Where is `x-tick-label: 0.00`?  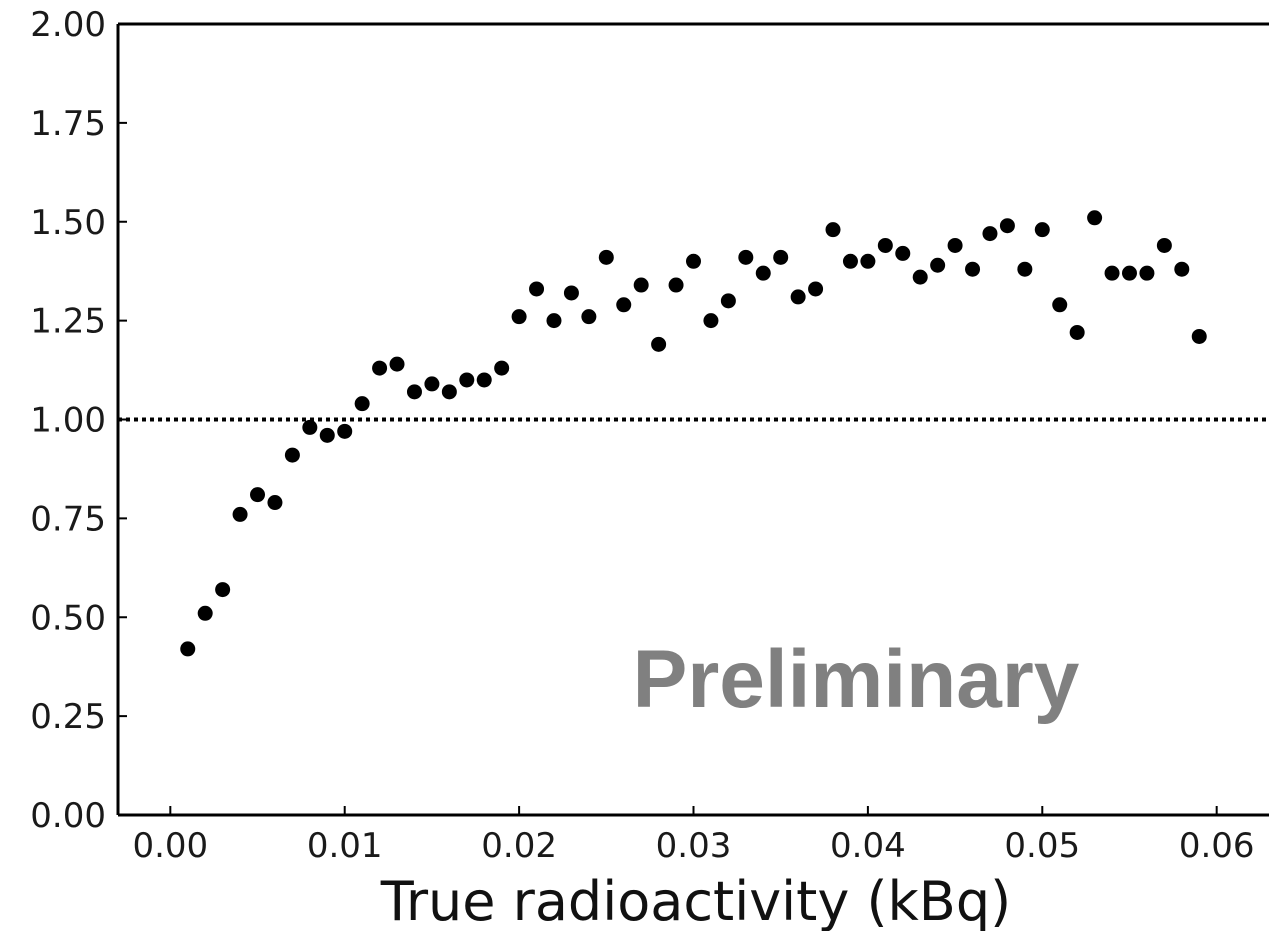
x-tick-label: 0.00 is located at coordinates (170, 846).